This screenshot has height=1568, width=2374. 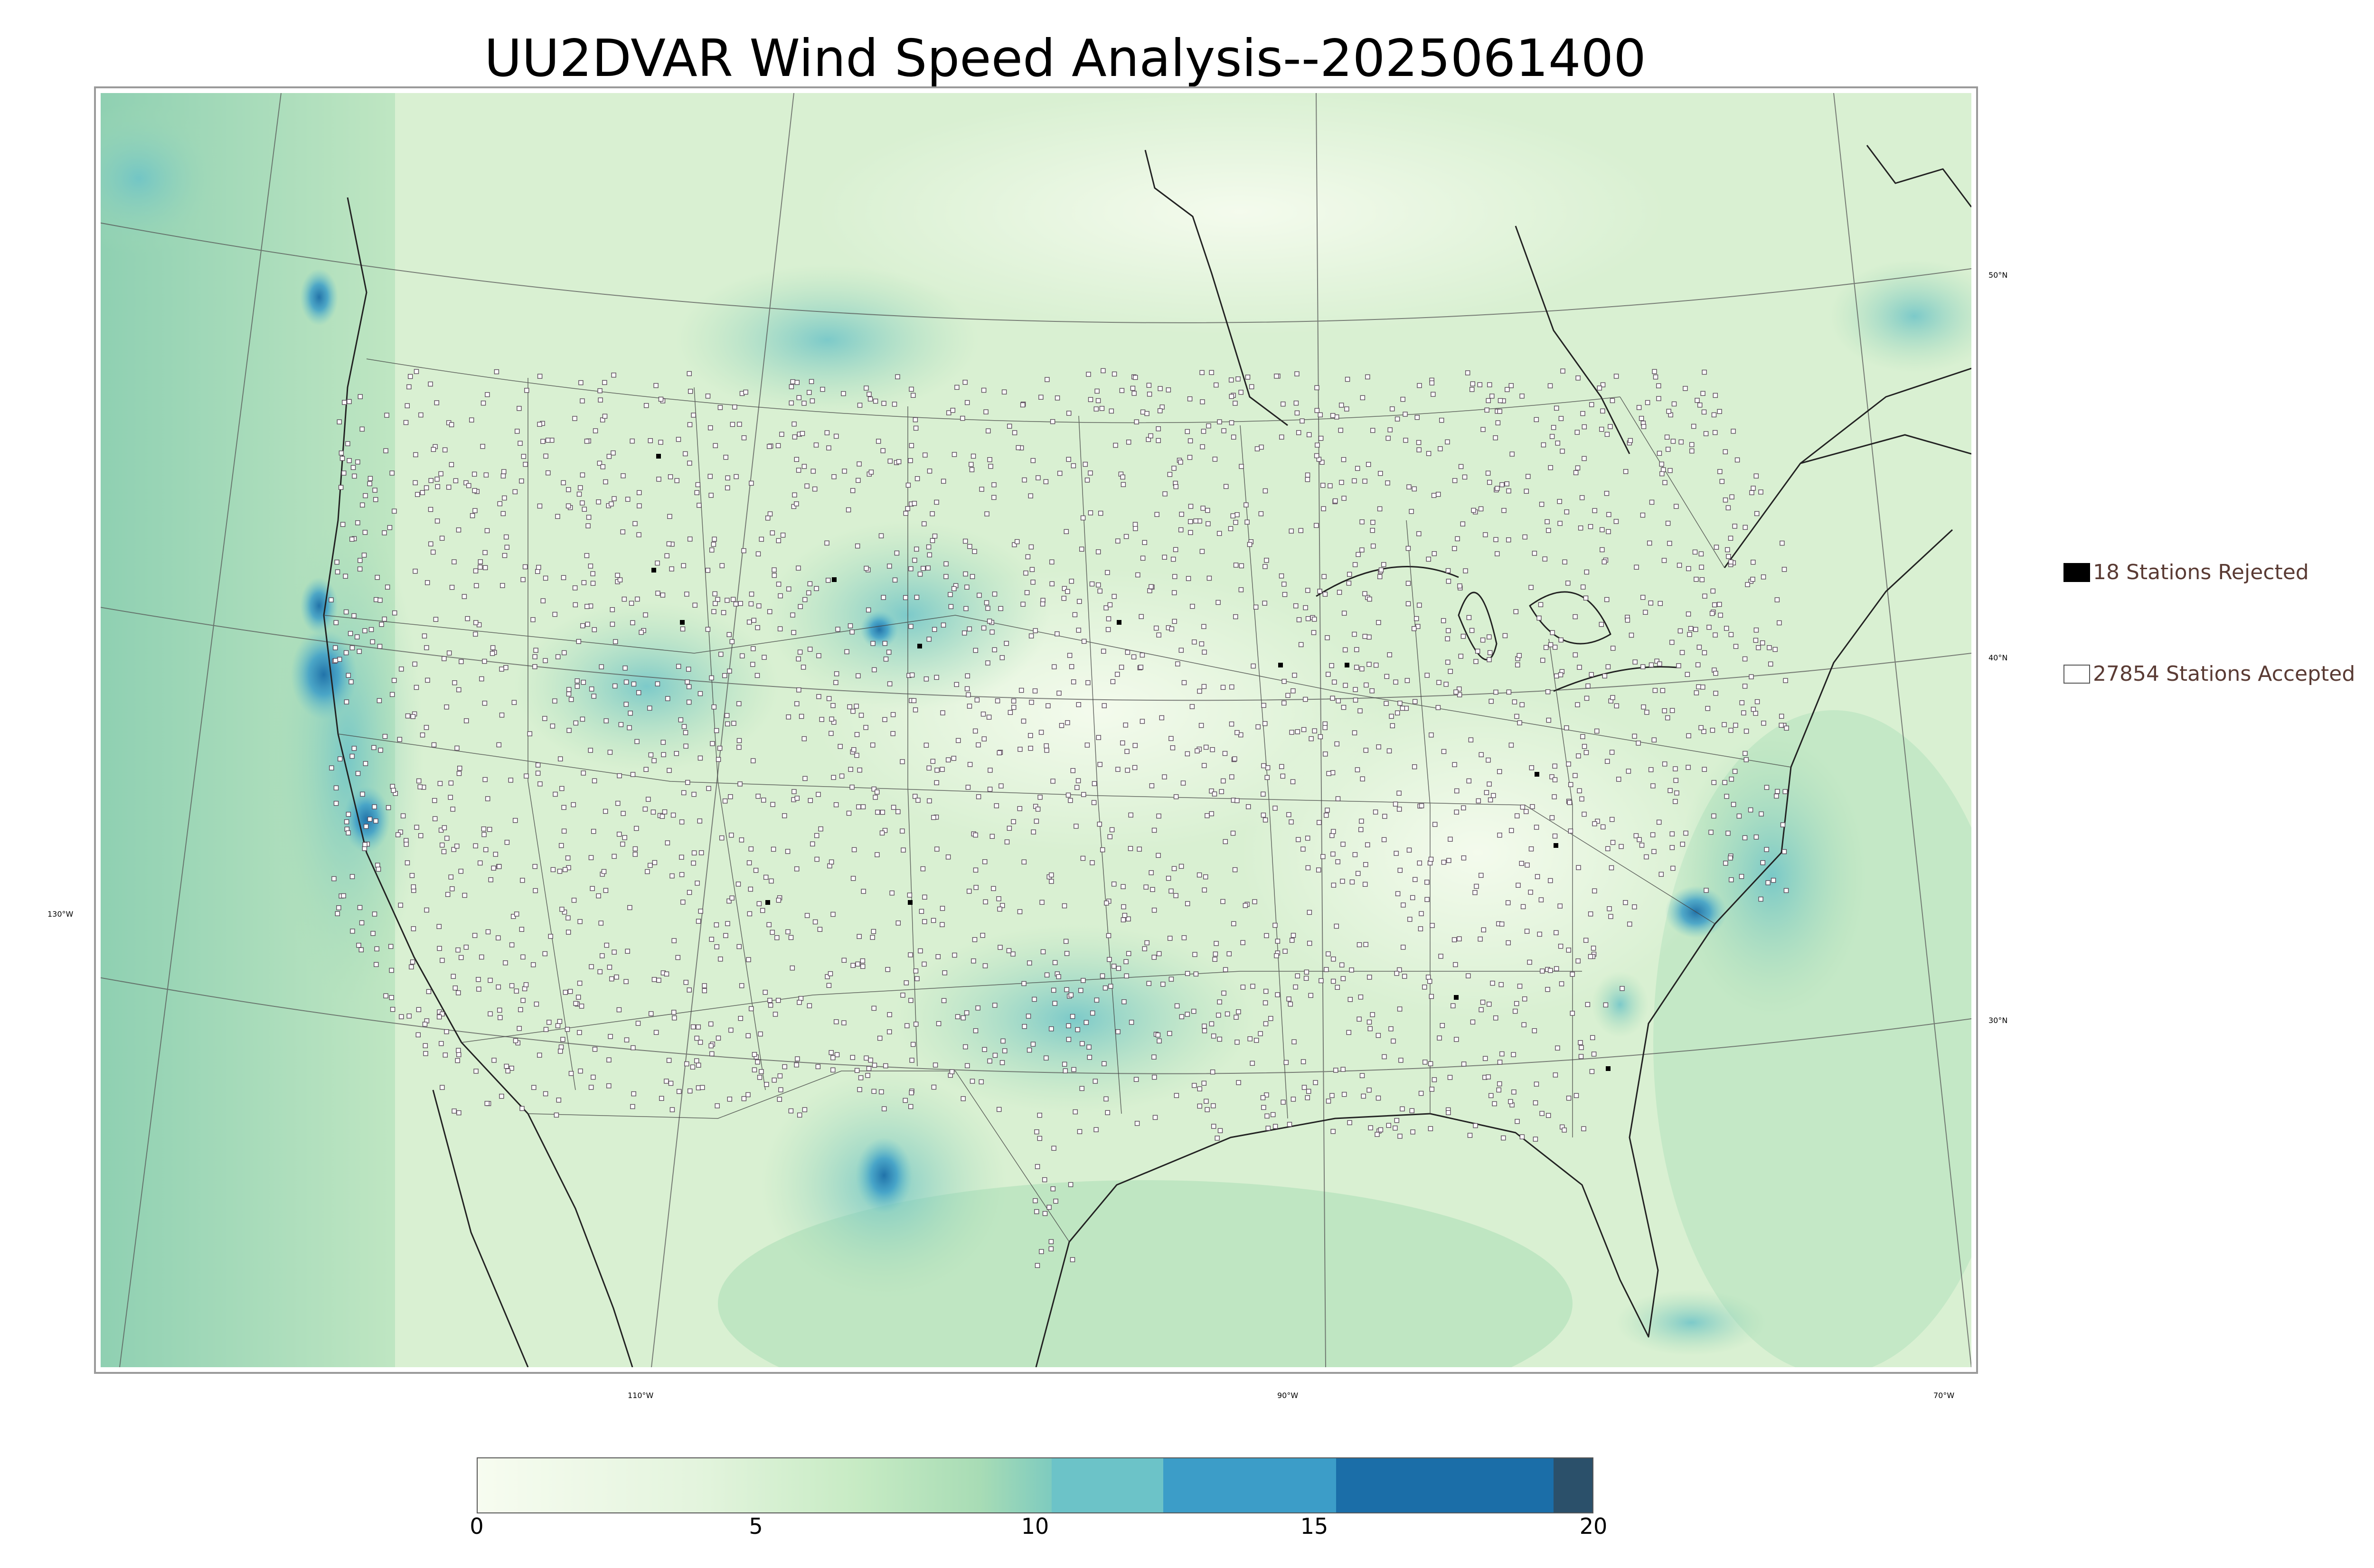 What do you see at coordinates (1035, 1526) in the screenshot?
I see `colorbar-tick-10: 10` at bounding box center [1035, 1526].